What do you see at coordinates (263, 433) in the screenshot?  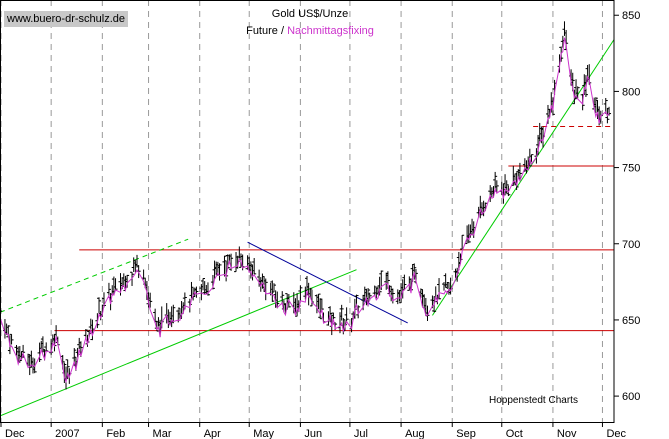 I see `x-tick-label: May` at bounding box center [263, 433].